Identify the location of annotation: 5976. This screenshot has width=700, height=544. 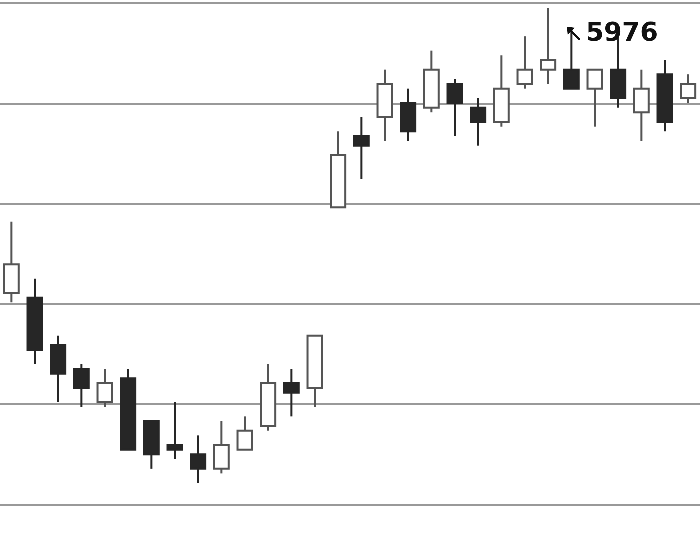
(622, 33).